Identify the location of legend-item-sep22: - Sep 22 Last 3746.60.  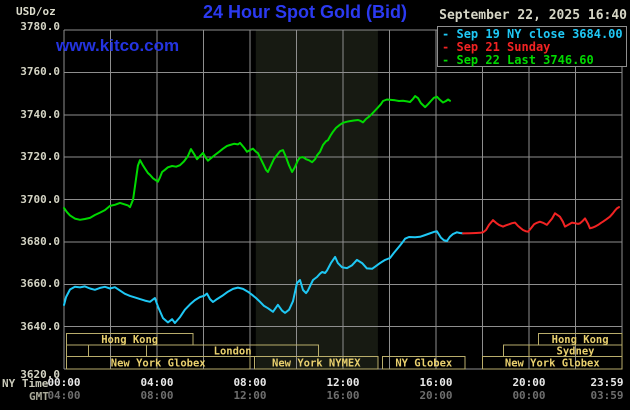
(534, 60).